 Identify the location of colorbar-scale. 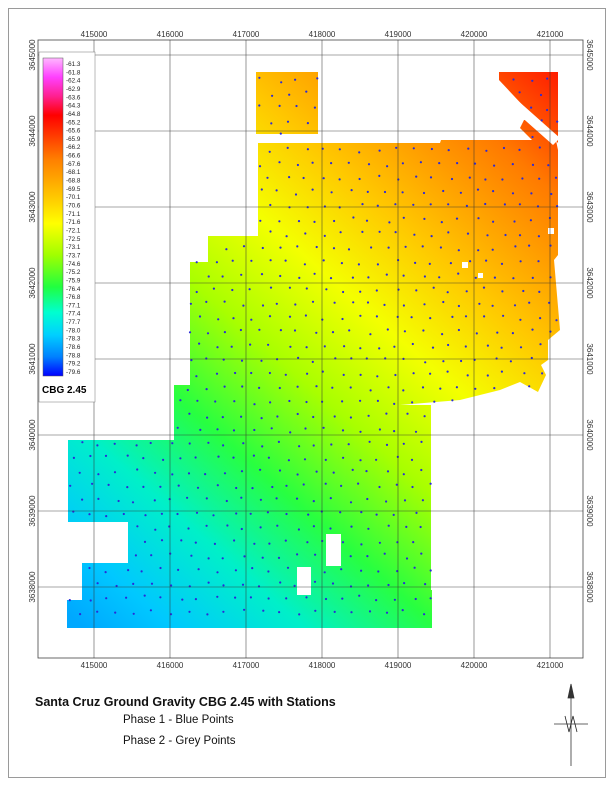
(53, 217).